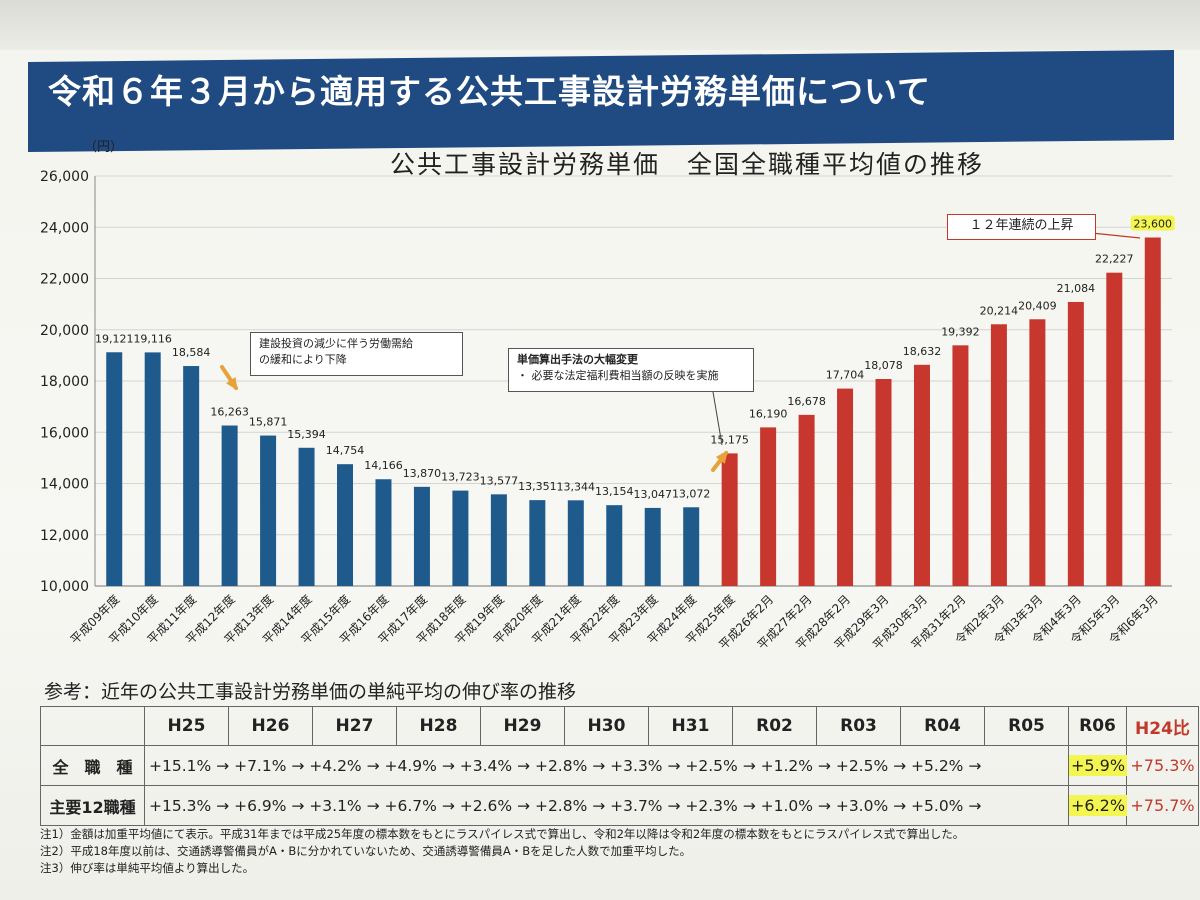  I want to click on growth-value: +5.0%, so click(937, 805).